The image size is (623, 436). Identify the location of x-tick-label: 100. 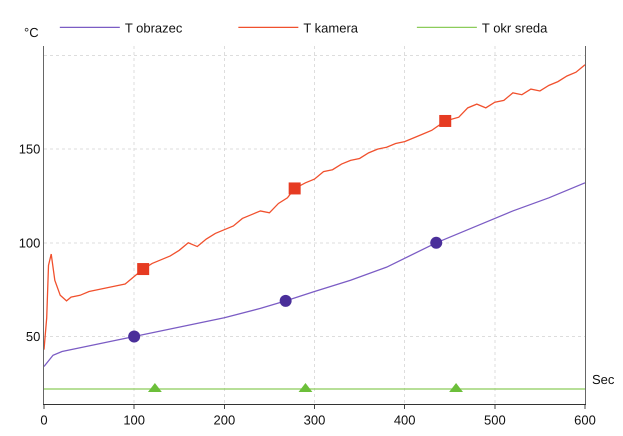
(134, 420).